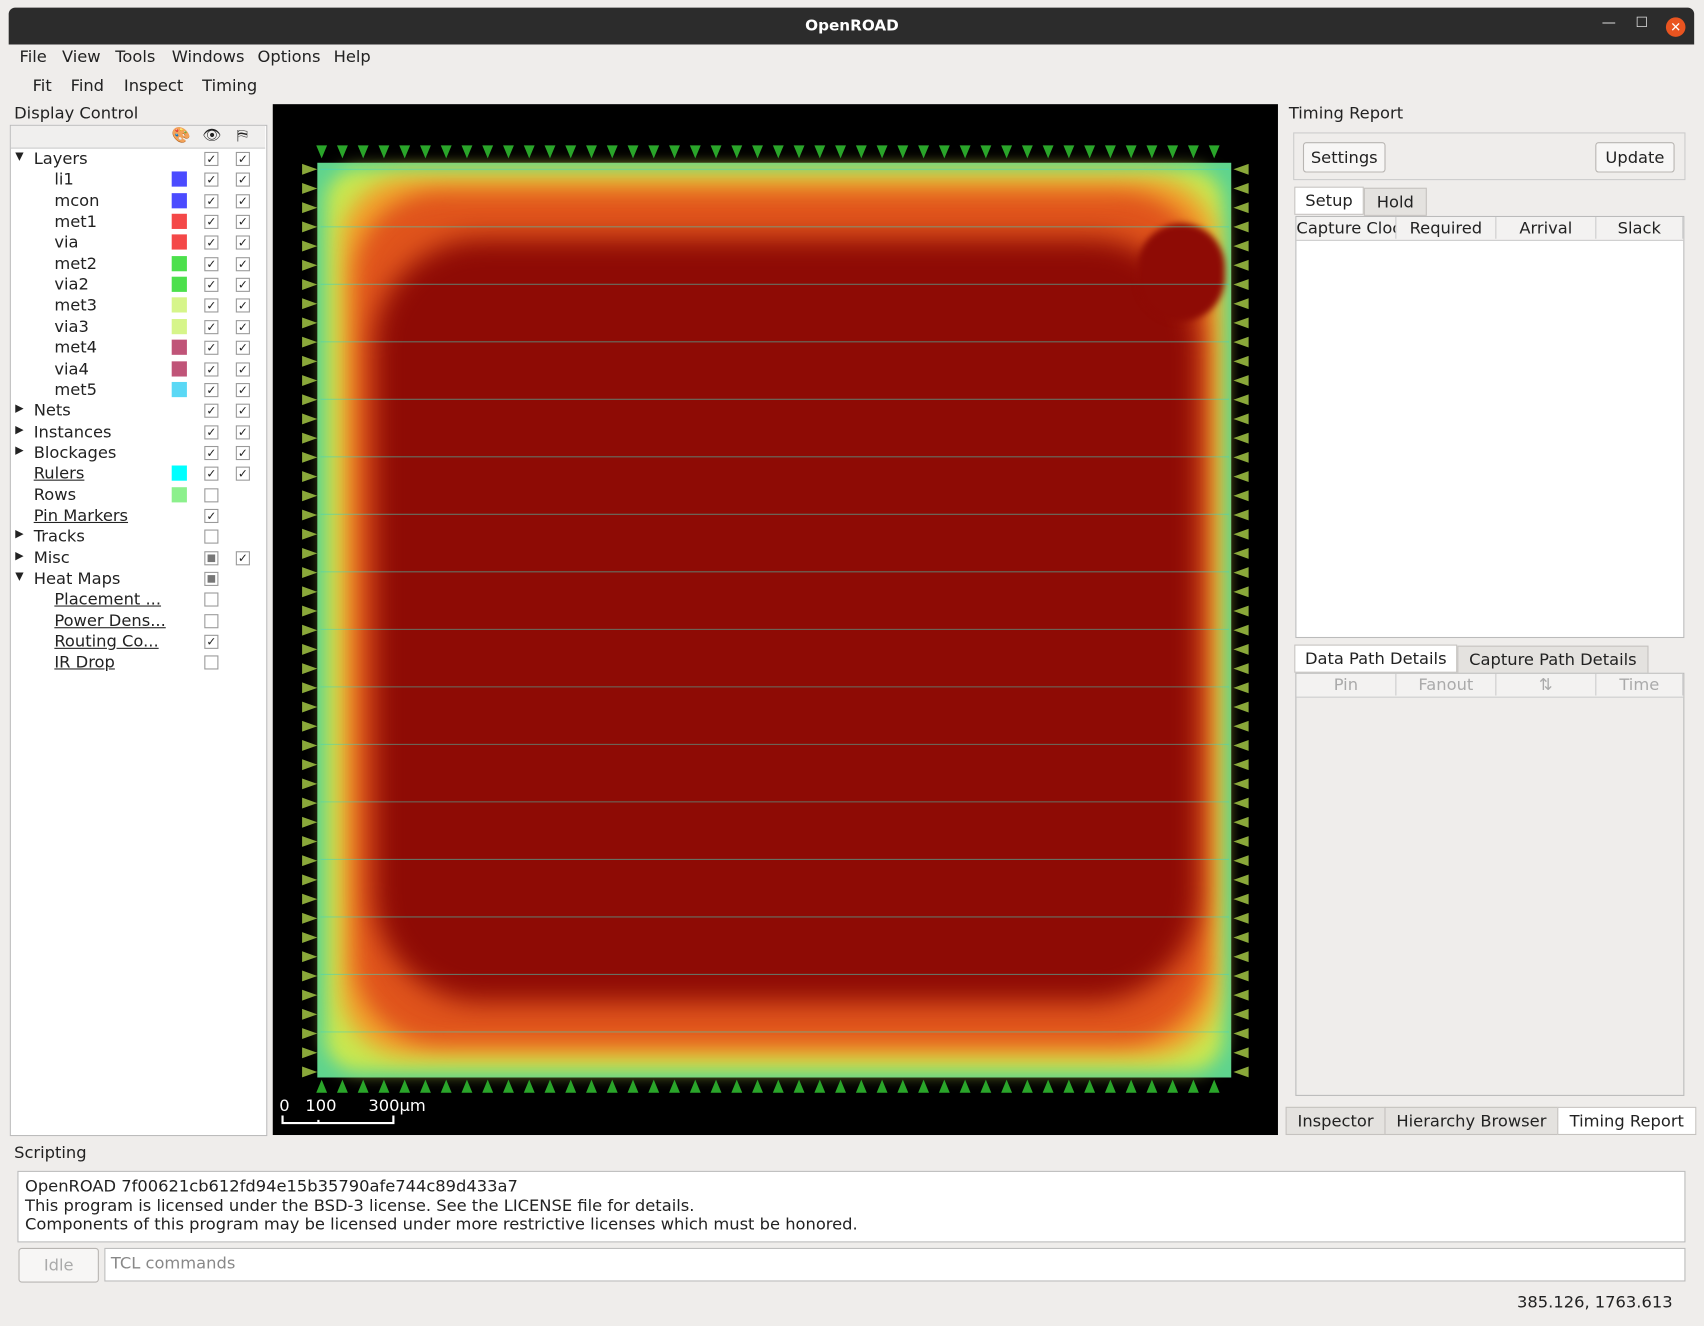 Image resolution: width=1704 pixels, height=1326 pixels. Describe the element at coordinates (1640, 684) in the screenshot. I see `column-header: Time` at that location.